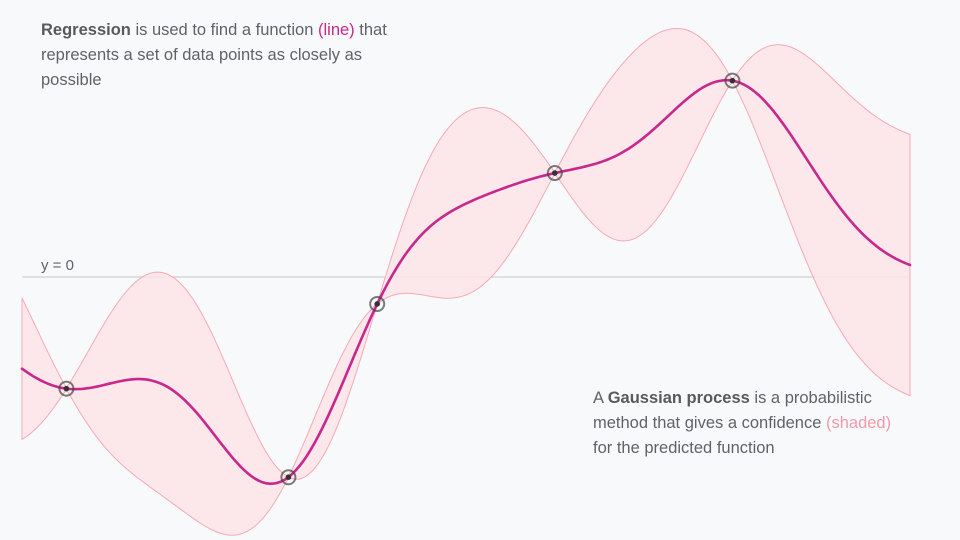 The image size is (960, 540). What do you see at coordinates (600, 398) in the screenshot?
I see `gaussian-caption-start: A` at bounding box center [600, 398].